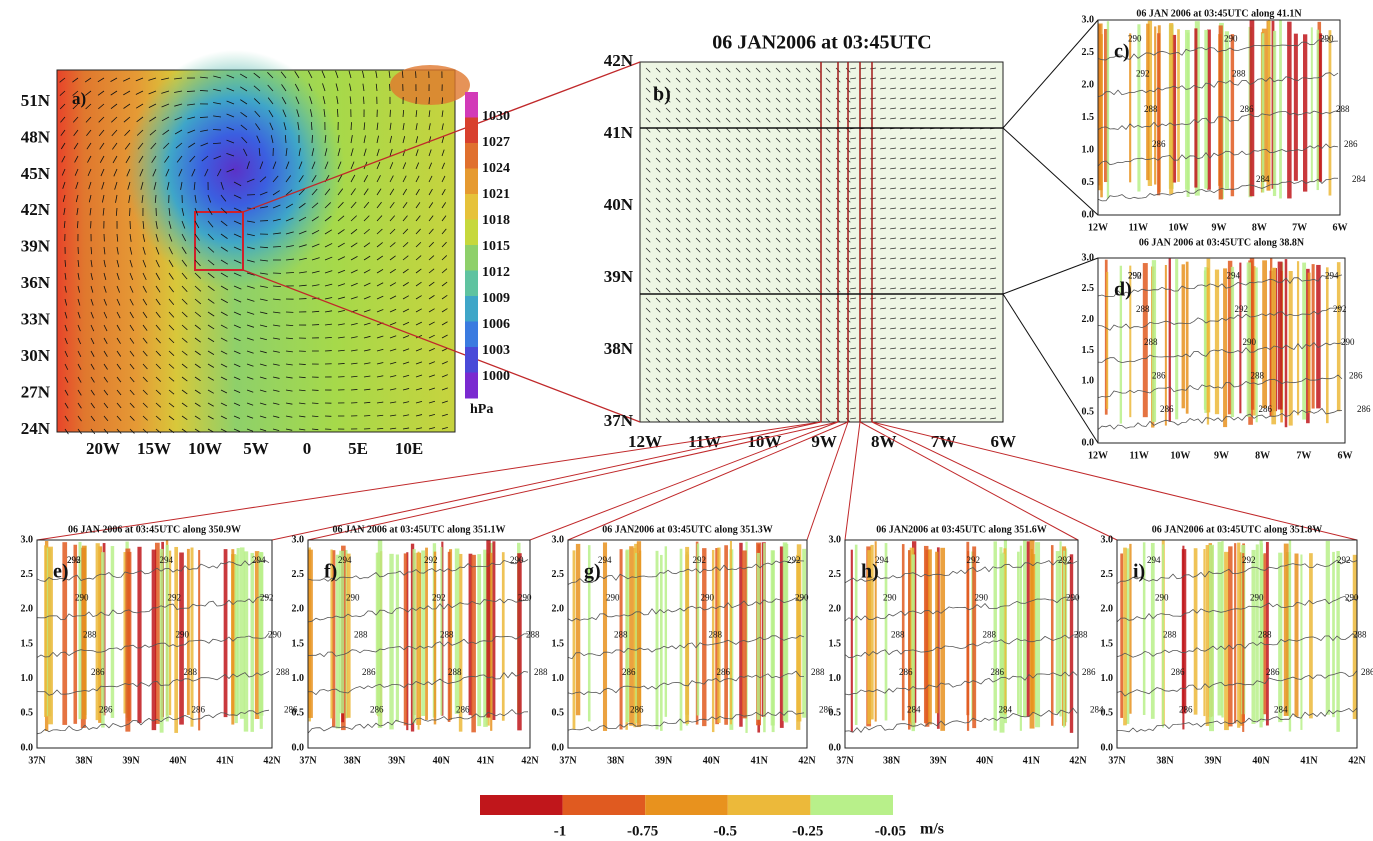 Image resolution: width=1373 pixels, height=841 pixels. I want to click on contour-label: 286, so click(1089, 672).